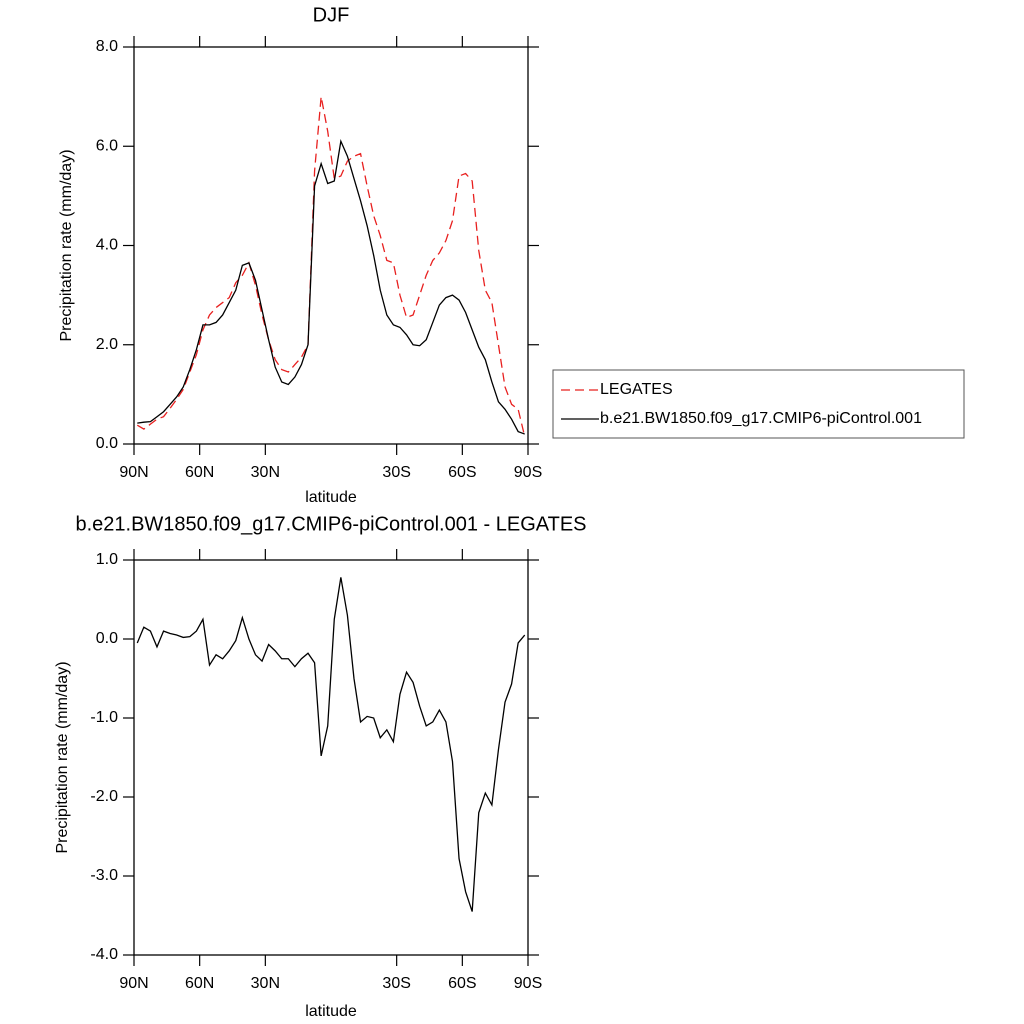  I want to click on legend-label: b.e21.BW1850.f09_g17.CMIP6-piControl.001, so click(761, 418).